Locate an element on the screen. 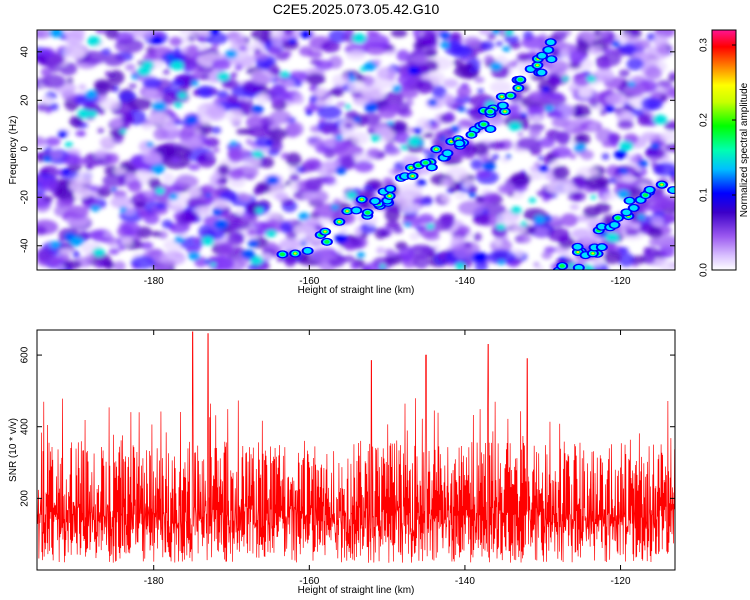  heatmap-x-tick-label: -140 is located at coordinates (465, 281).